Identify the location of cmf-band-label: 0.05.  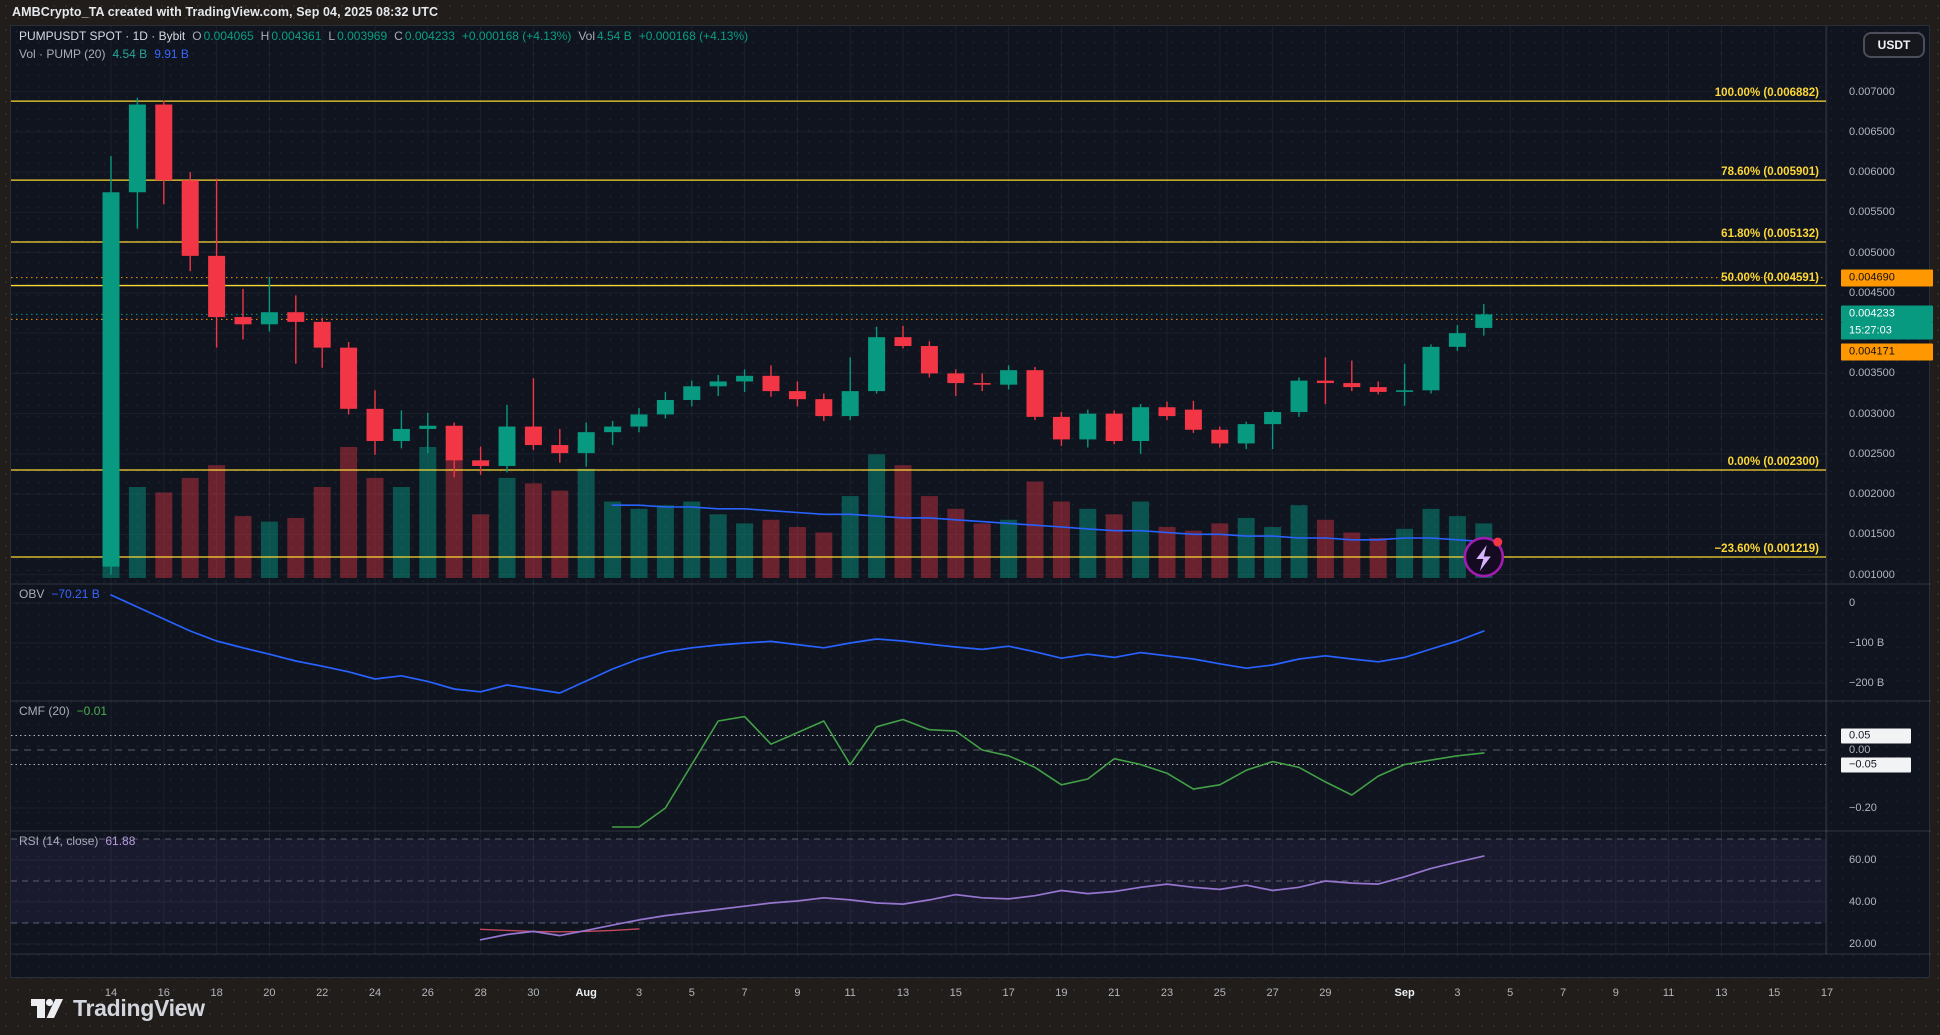
(1876, 735).